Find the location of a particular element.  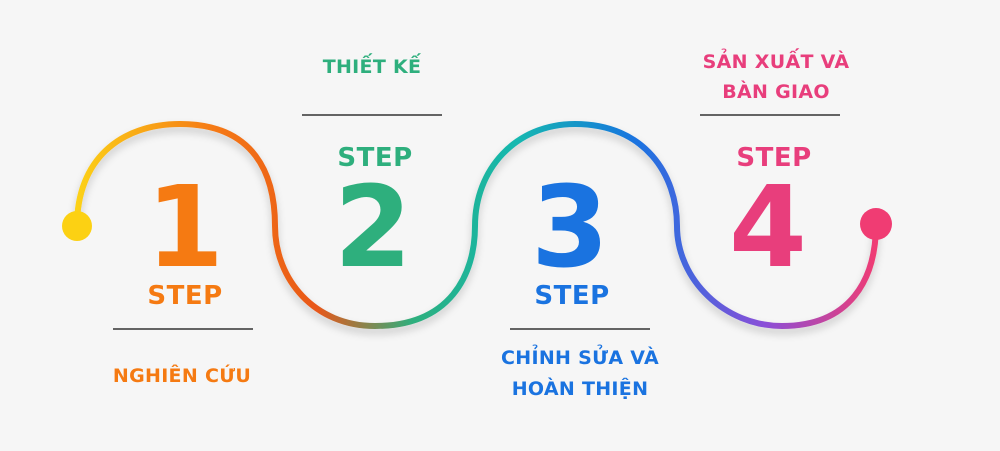

step-2-caption: THIẾT KẾ is located at coordinates (372, 65).